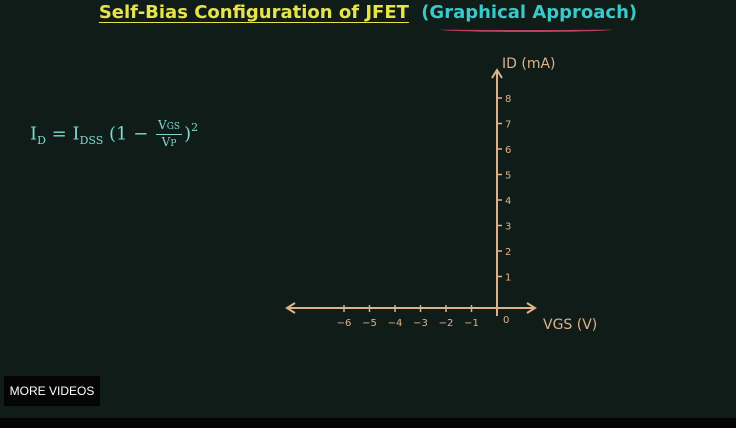  What do you see at coordinates (166, 142) in the screenshot?
I see `formula-vp: V` at bounding box center [166, 142].